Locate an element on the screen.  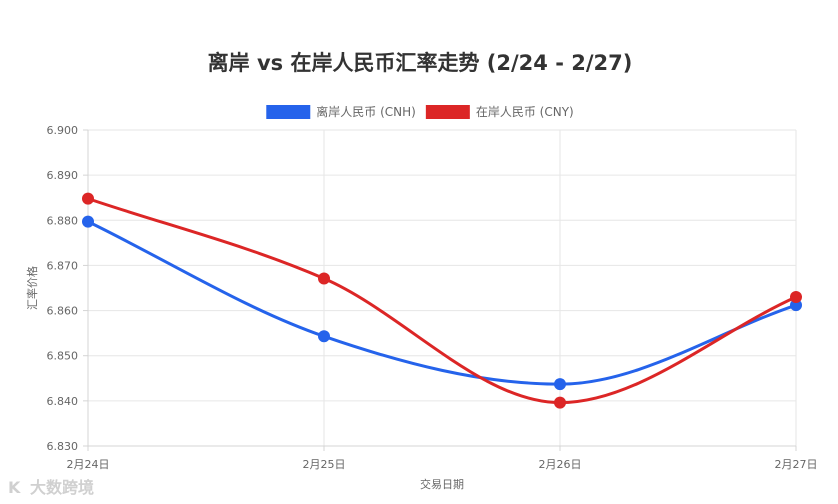
y-tick-label: 6.840 is located at coordinates (63, 401).